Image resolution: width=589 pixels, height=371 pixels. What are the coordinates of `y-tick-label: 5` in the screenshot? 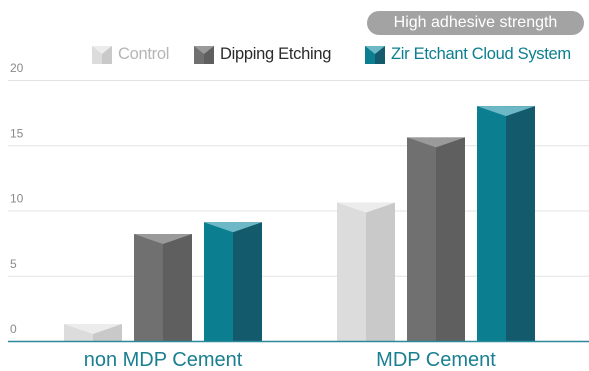 It's located at (13, 264).